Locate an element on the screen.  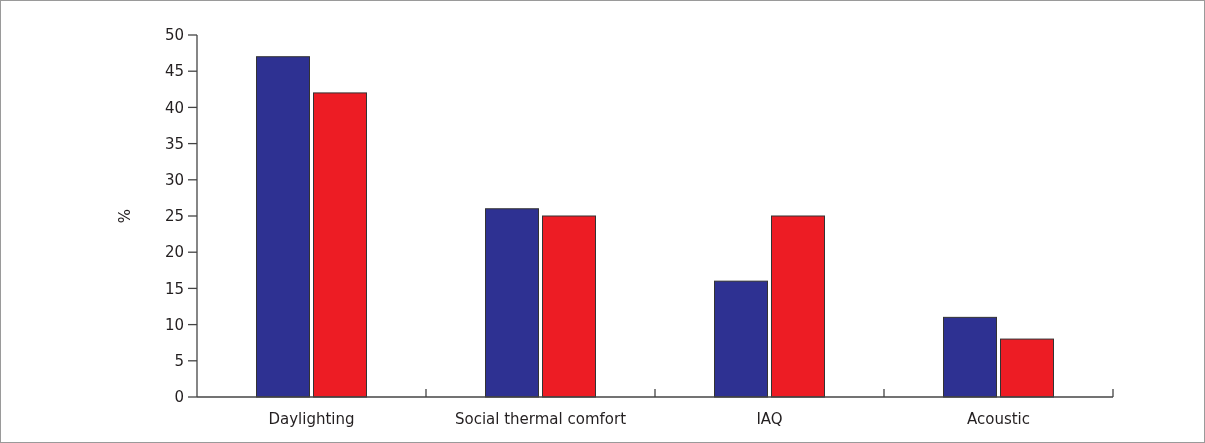
y-tick-label: 20 is located at coordinates (174, 252).